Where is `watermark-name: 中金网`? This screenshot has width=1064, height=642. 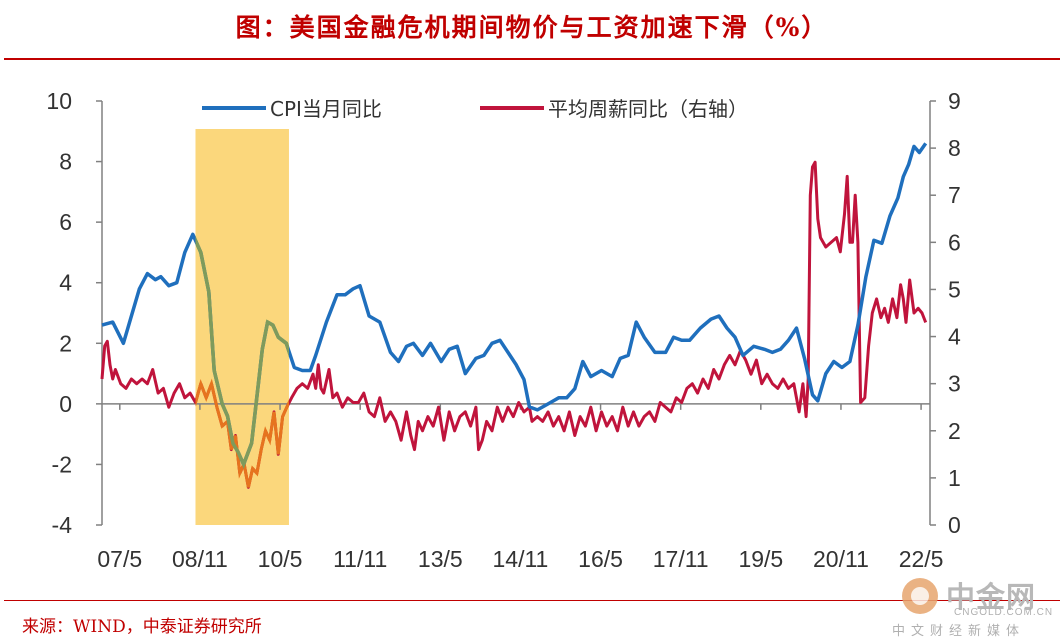 watermark-name: 中金网 is located at coordinates (991, 597).